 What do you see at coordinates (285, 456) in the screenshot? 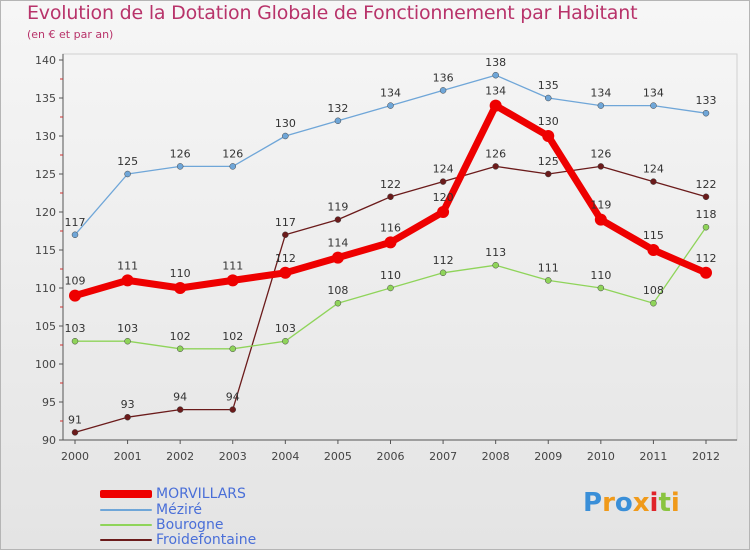
I see `x-tick-label: 2004` at bounding box center [285, 456].